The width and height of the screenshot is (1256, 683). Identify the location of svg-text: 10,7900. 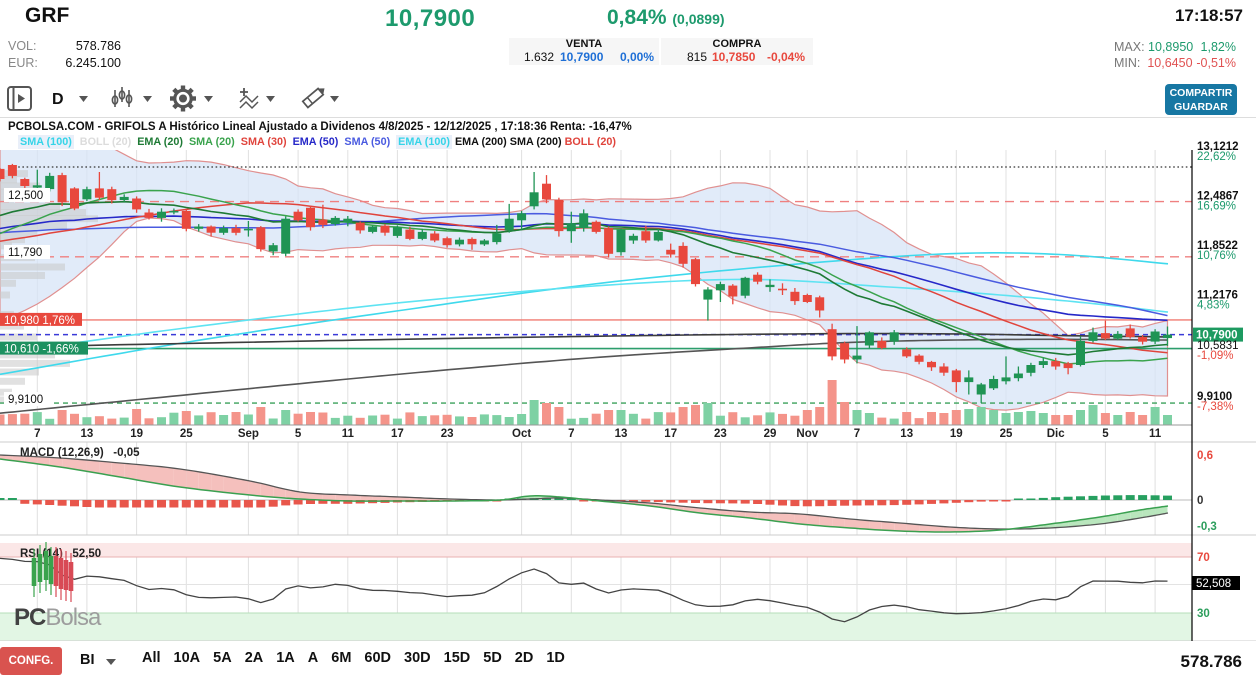
(1217, 336).